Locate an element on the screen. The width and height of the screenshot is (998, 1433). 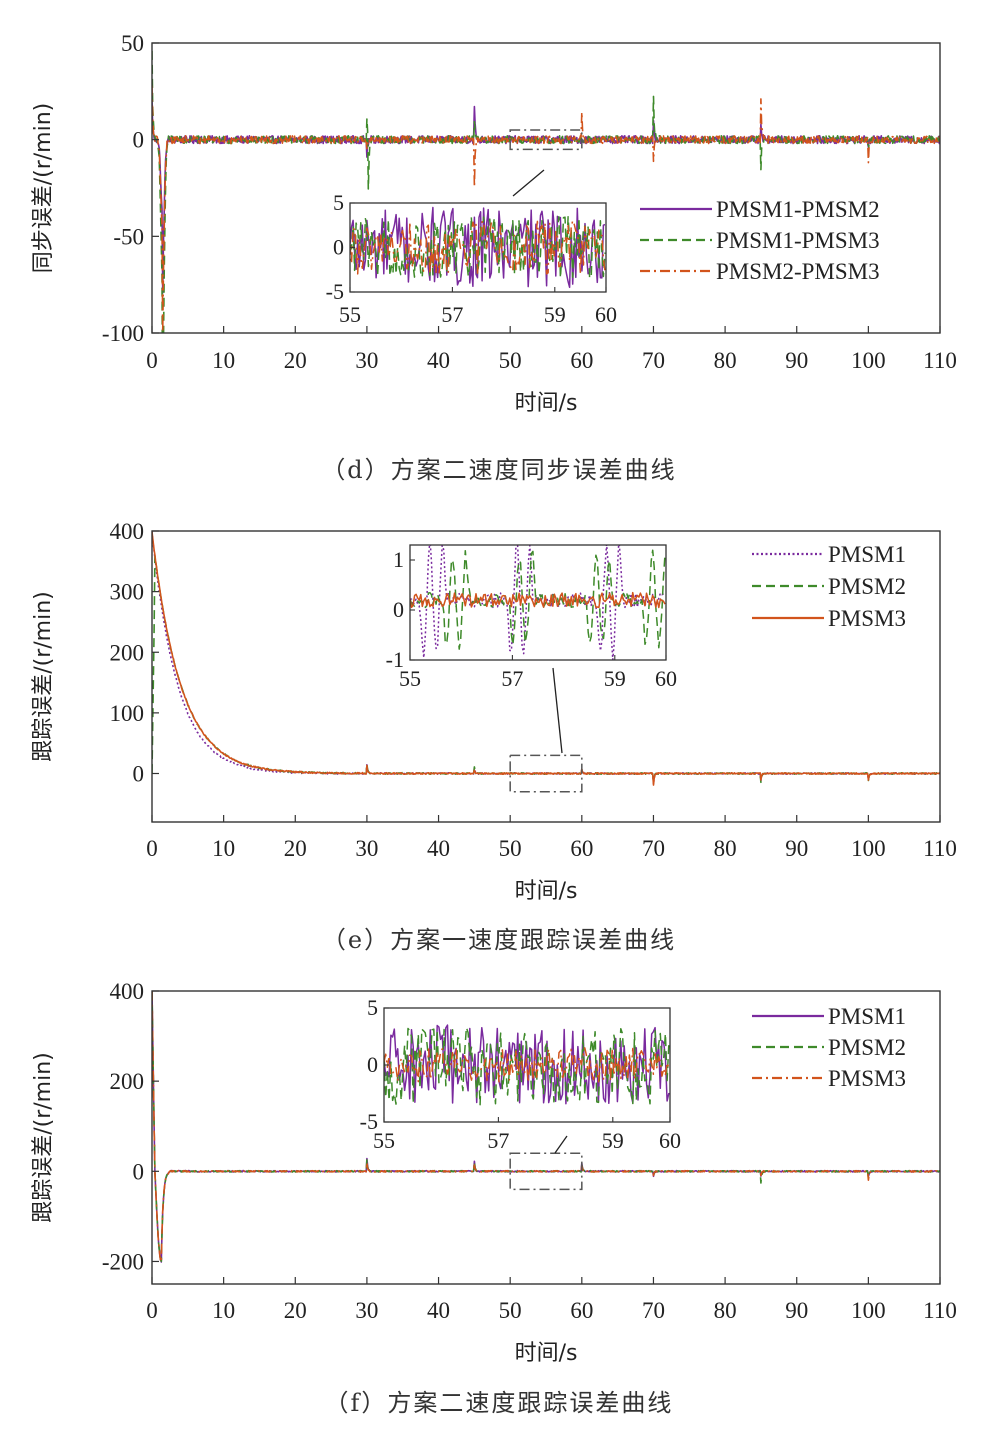
y-tick-label: -200 is located at coordinates (123, 1261).